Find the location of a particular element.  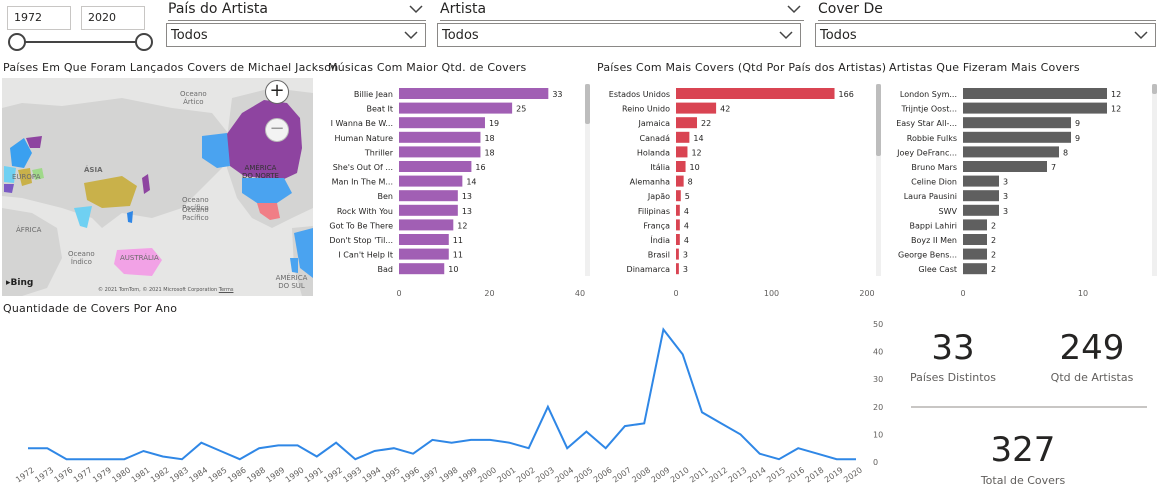

x-tick-label: 2008 is located at coordinates (641, 474).